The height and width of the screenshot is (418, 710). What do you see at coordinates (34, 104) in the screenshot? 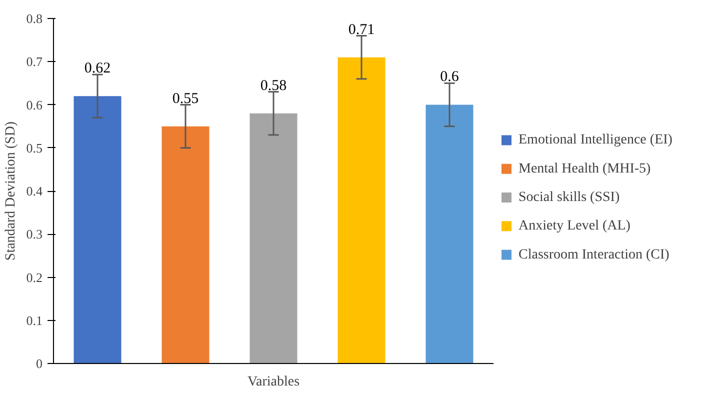
I see `y-tick-label: 0.6` at bounding box center [34, 104].